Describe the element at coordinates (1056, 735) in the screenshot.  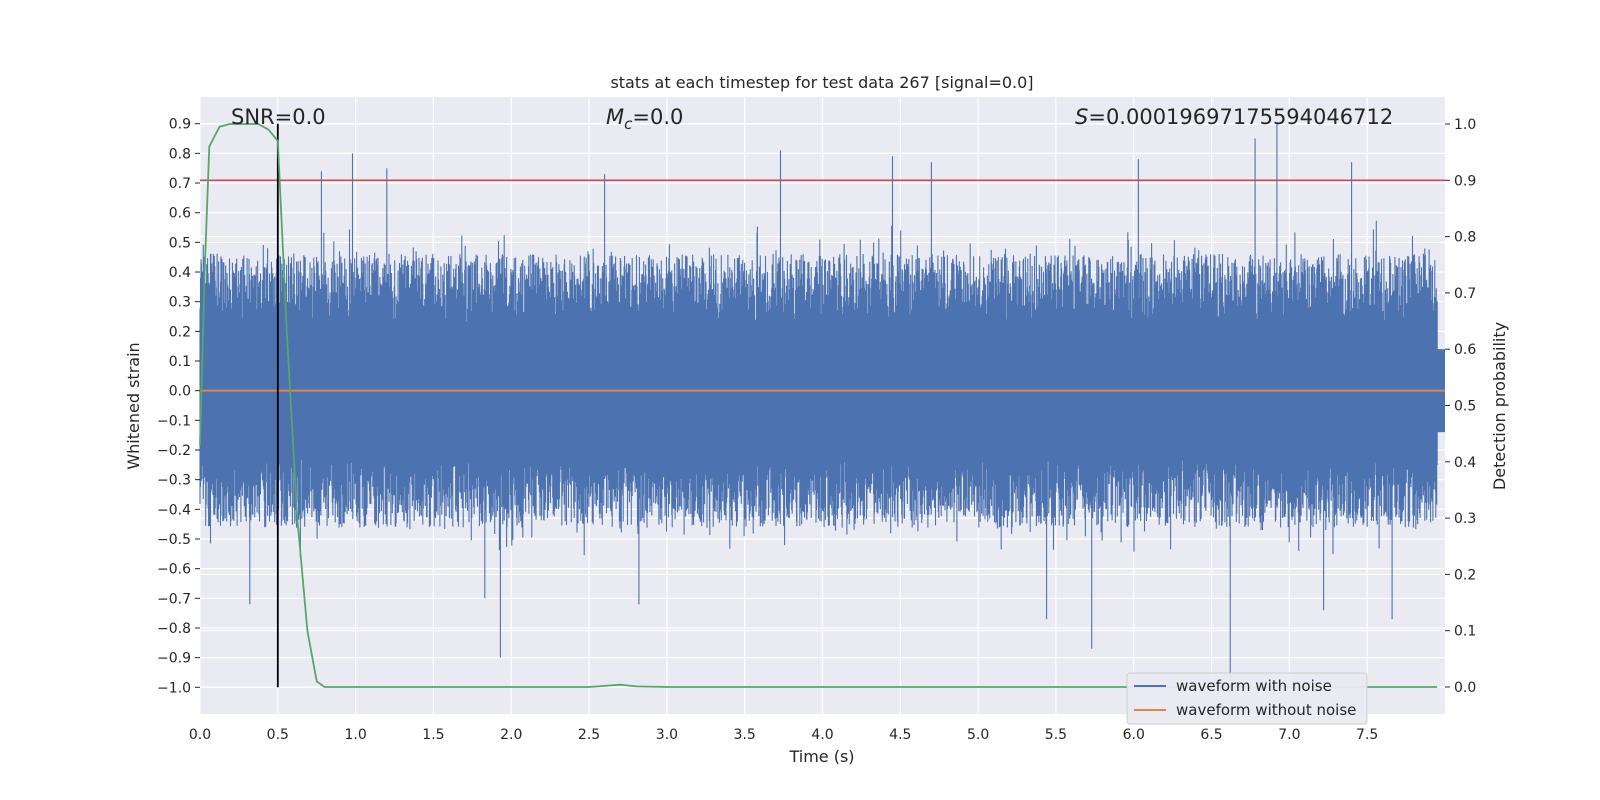
I see `x-tick-label: 5.5` at that location.